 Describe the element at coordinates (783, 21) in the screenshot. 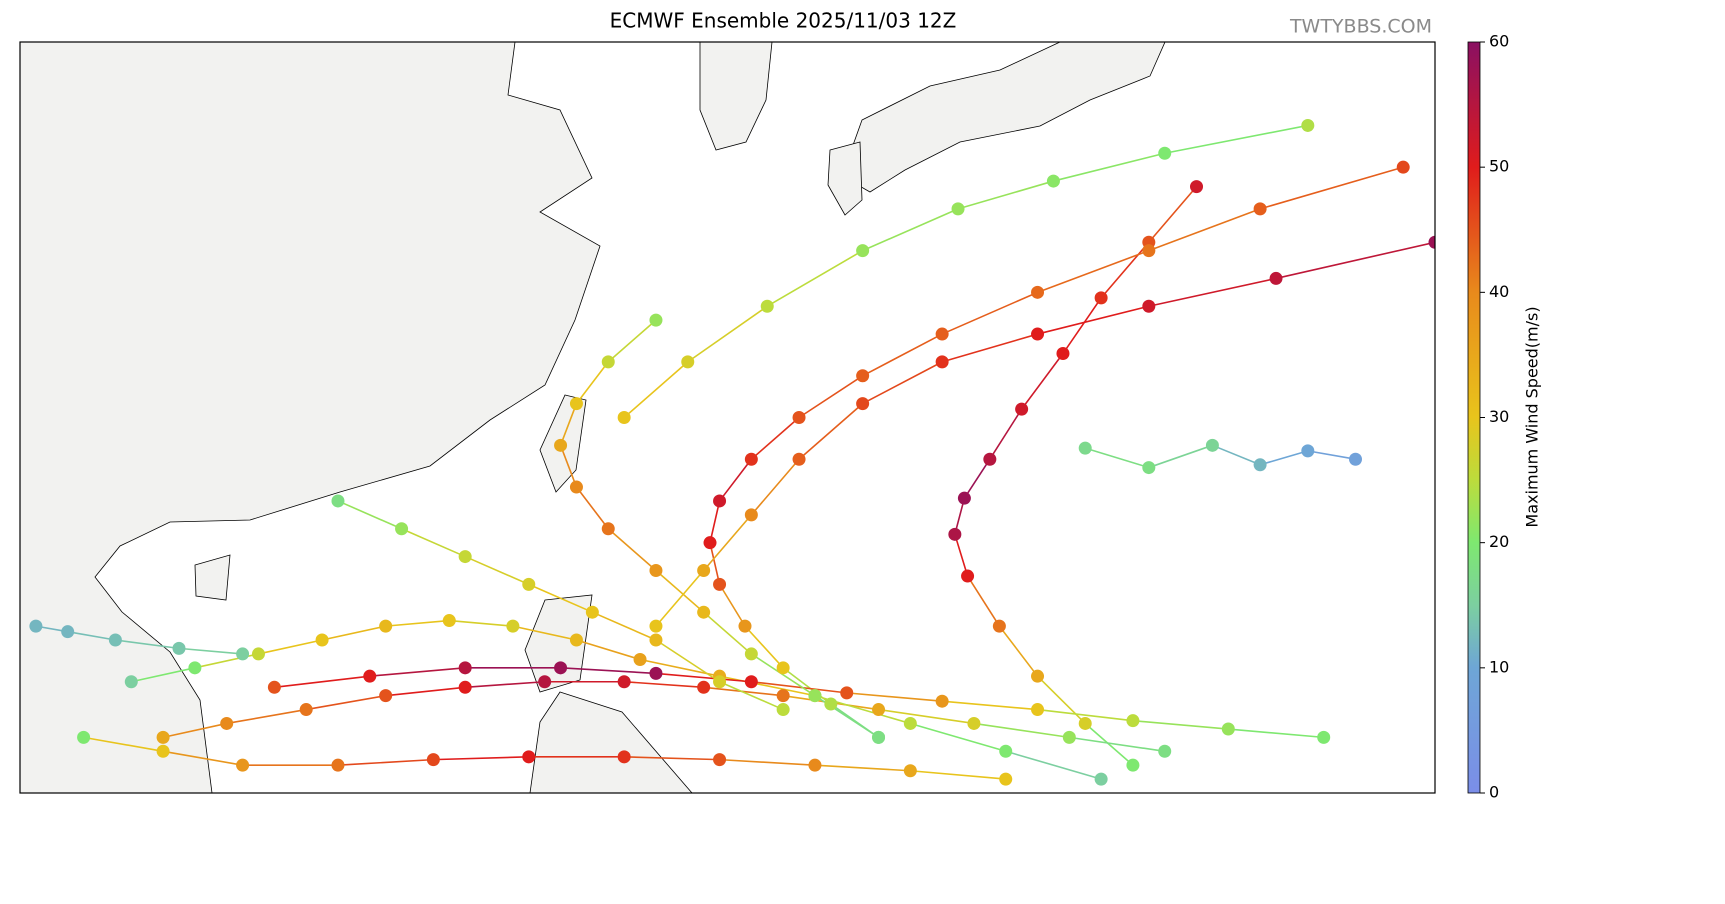

I see `chart-title: ECMWF Ensemble 2025/11/03 12Z` at that location.